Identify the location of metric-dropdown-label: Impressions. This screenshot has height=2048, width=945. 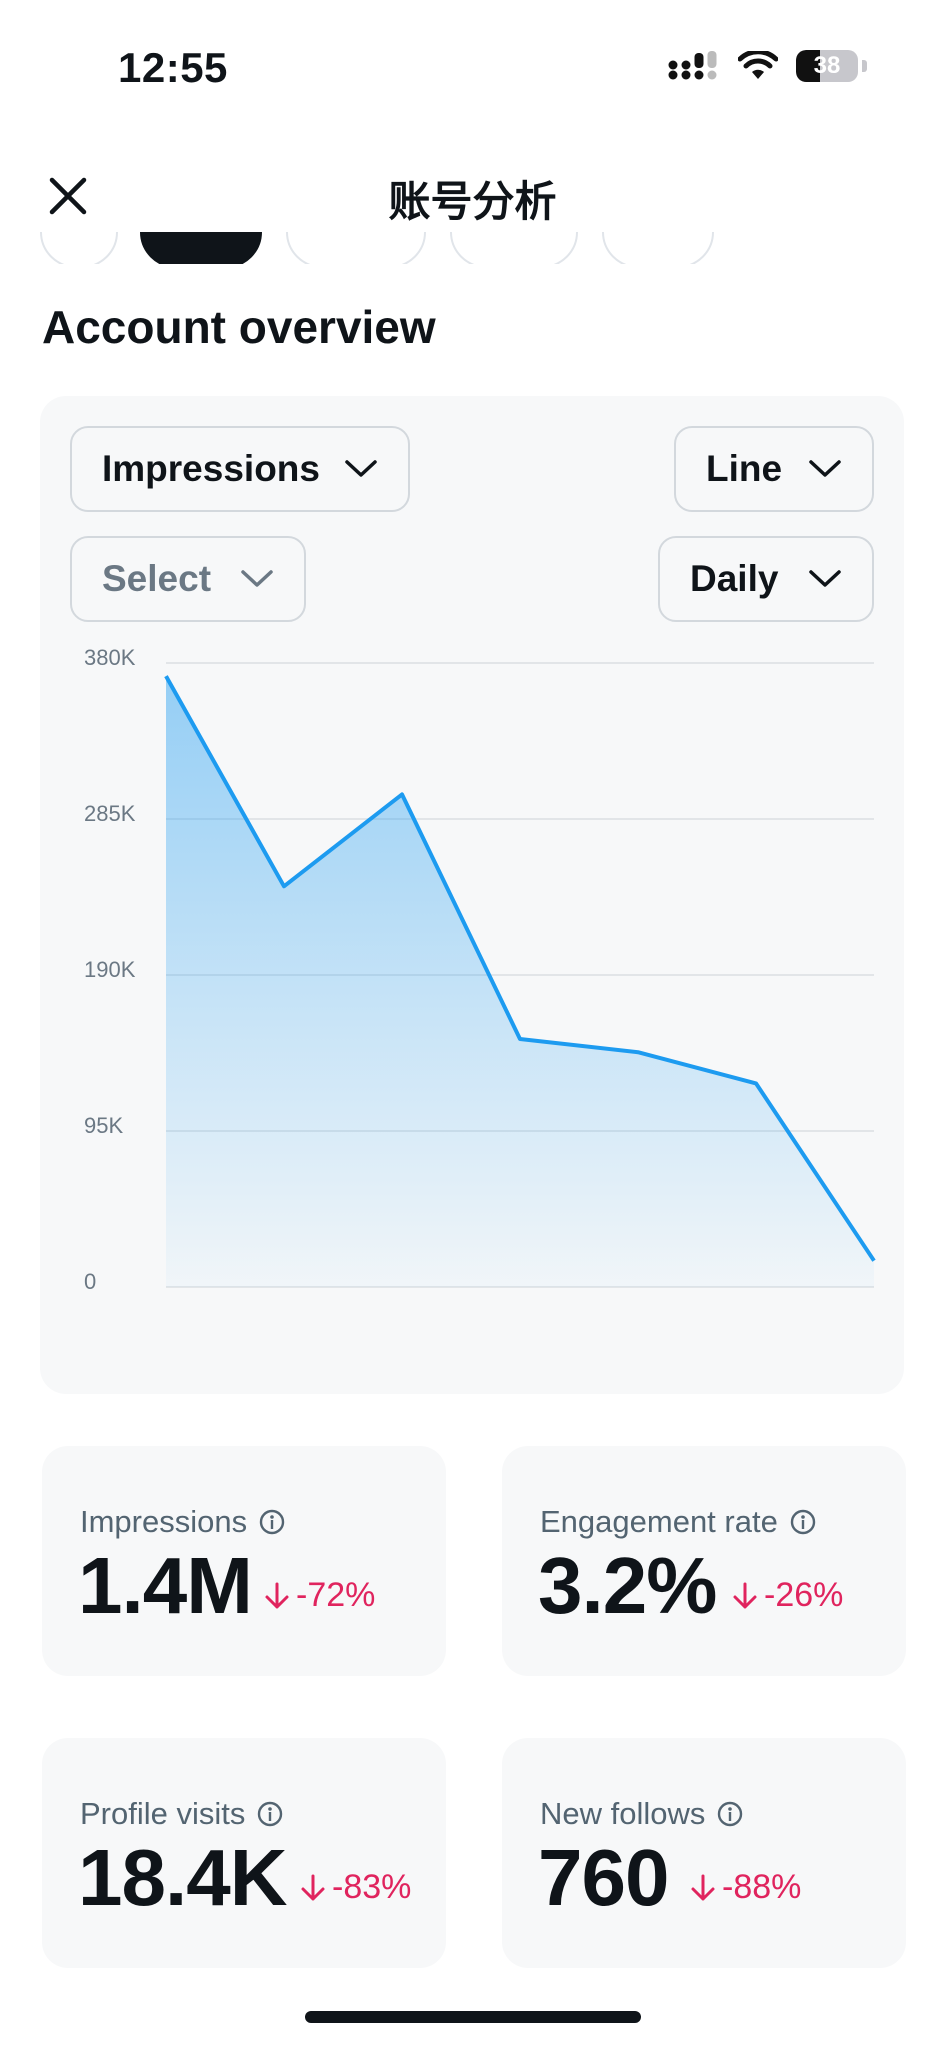
(211, 468).